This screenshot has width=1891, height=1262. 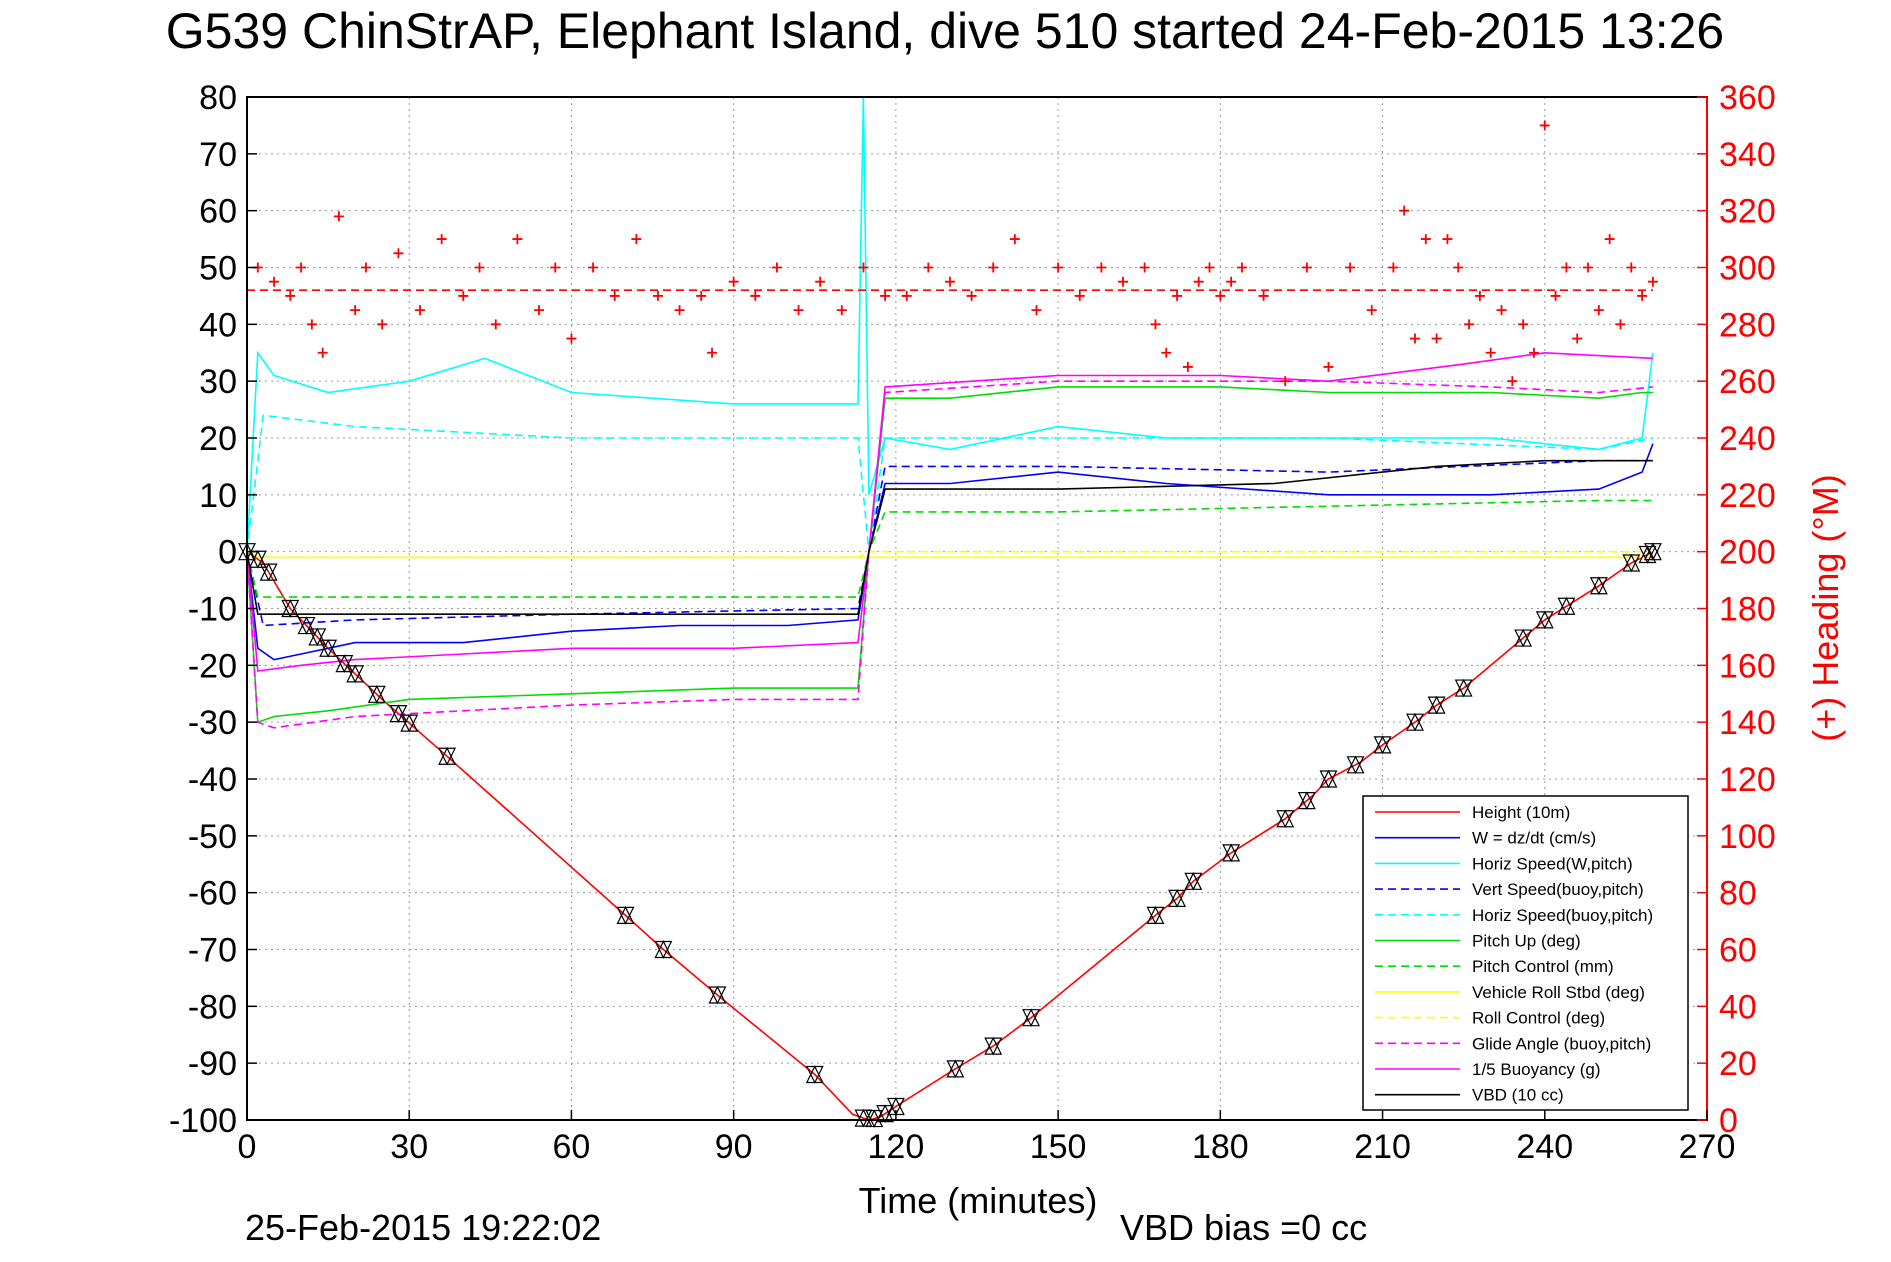 What do you see at coordinates (1738, 951) in the screenshot?
I see `y2-tick-label: 60` at bounding box center [1738, 951].